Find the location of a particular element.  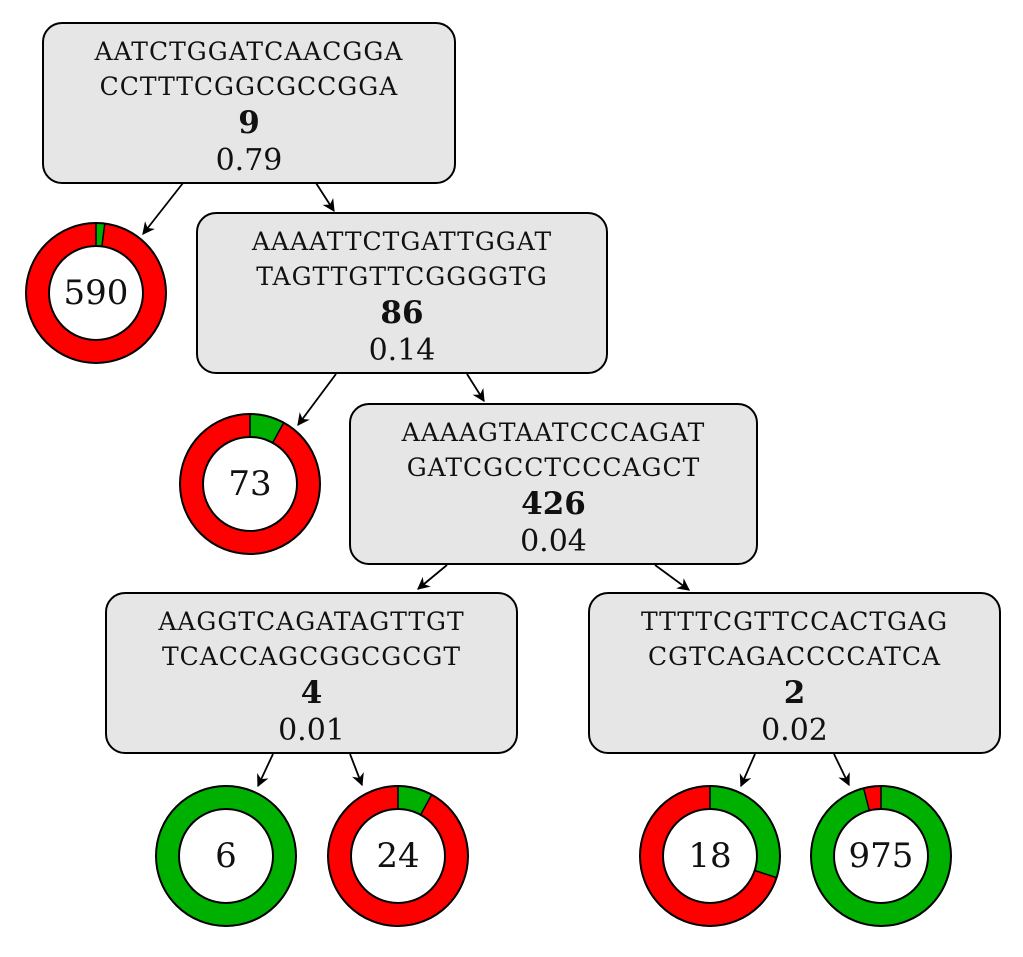

node-sequence-line-2: CGTCAGACCCCATCA is located at coordinates (794, 656).